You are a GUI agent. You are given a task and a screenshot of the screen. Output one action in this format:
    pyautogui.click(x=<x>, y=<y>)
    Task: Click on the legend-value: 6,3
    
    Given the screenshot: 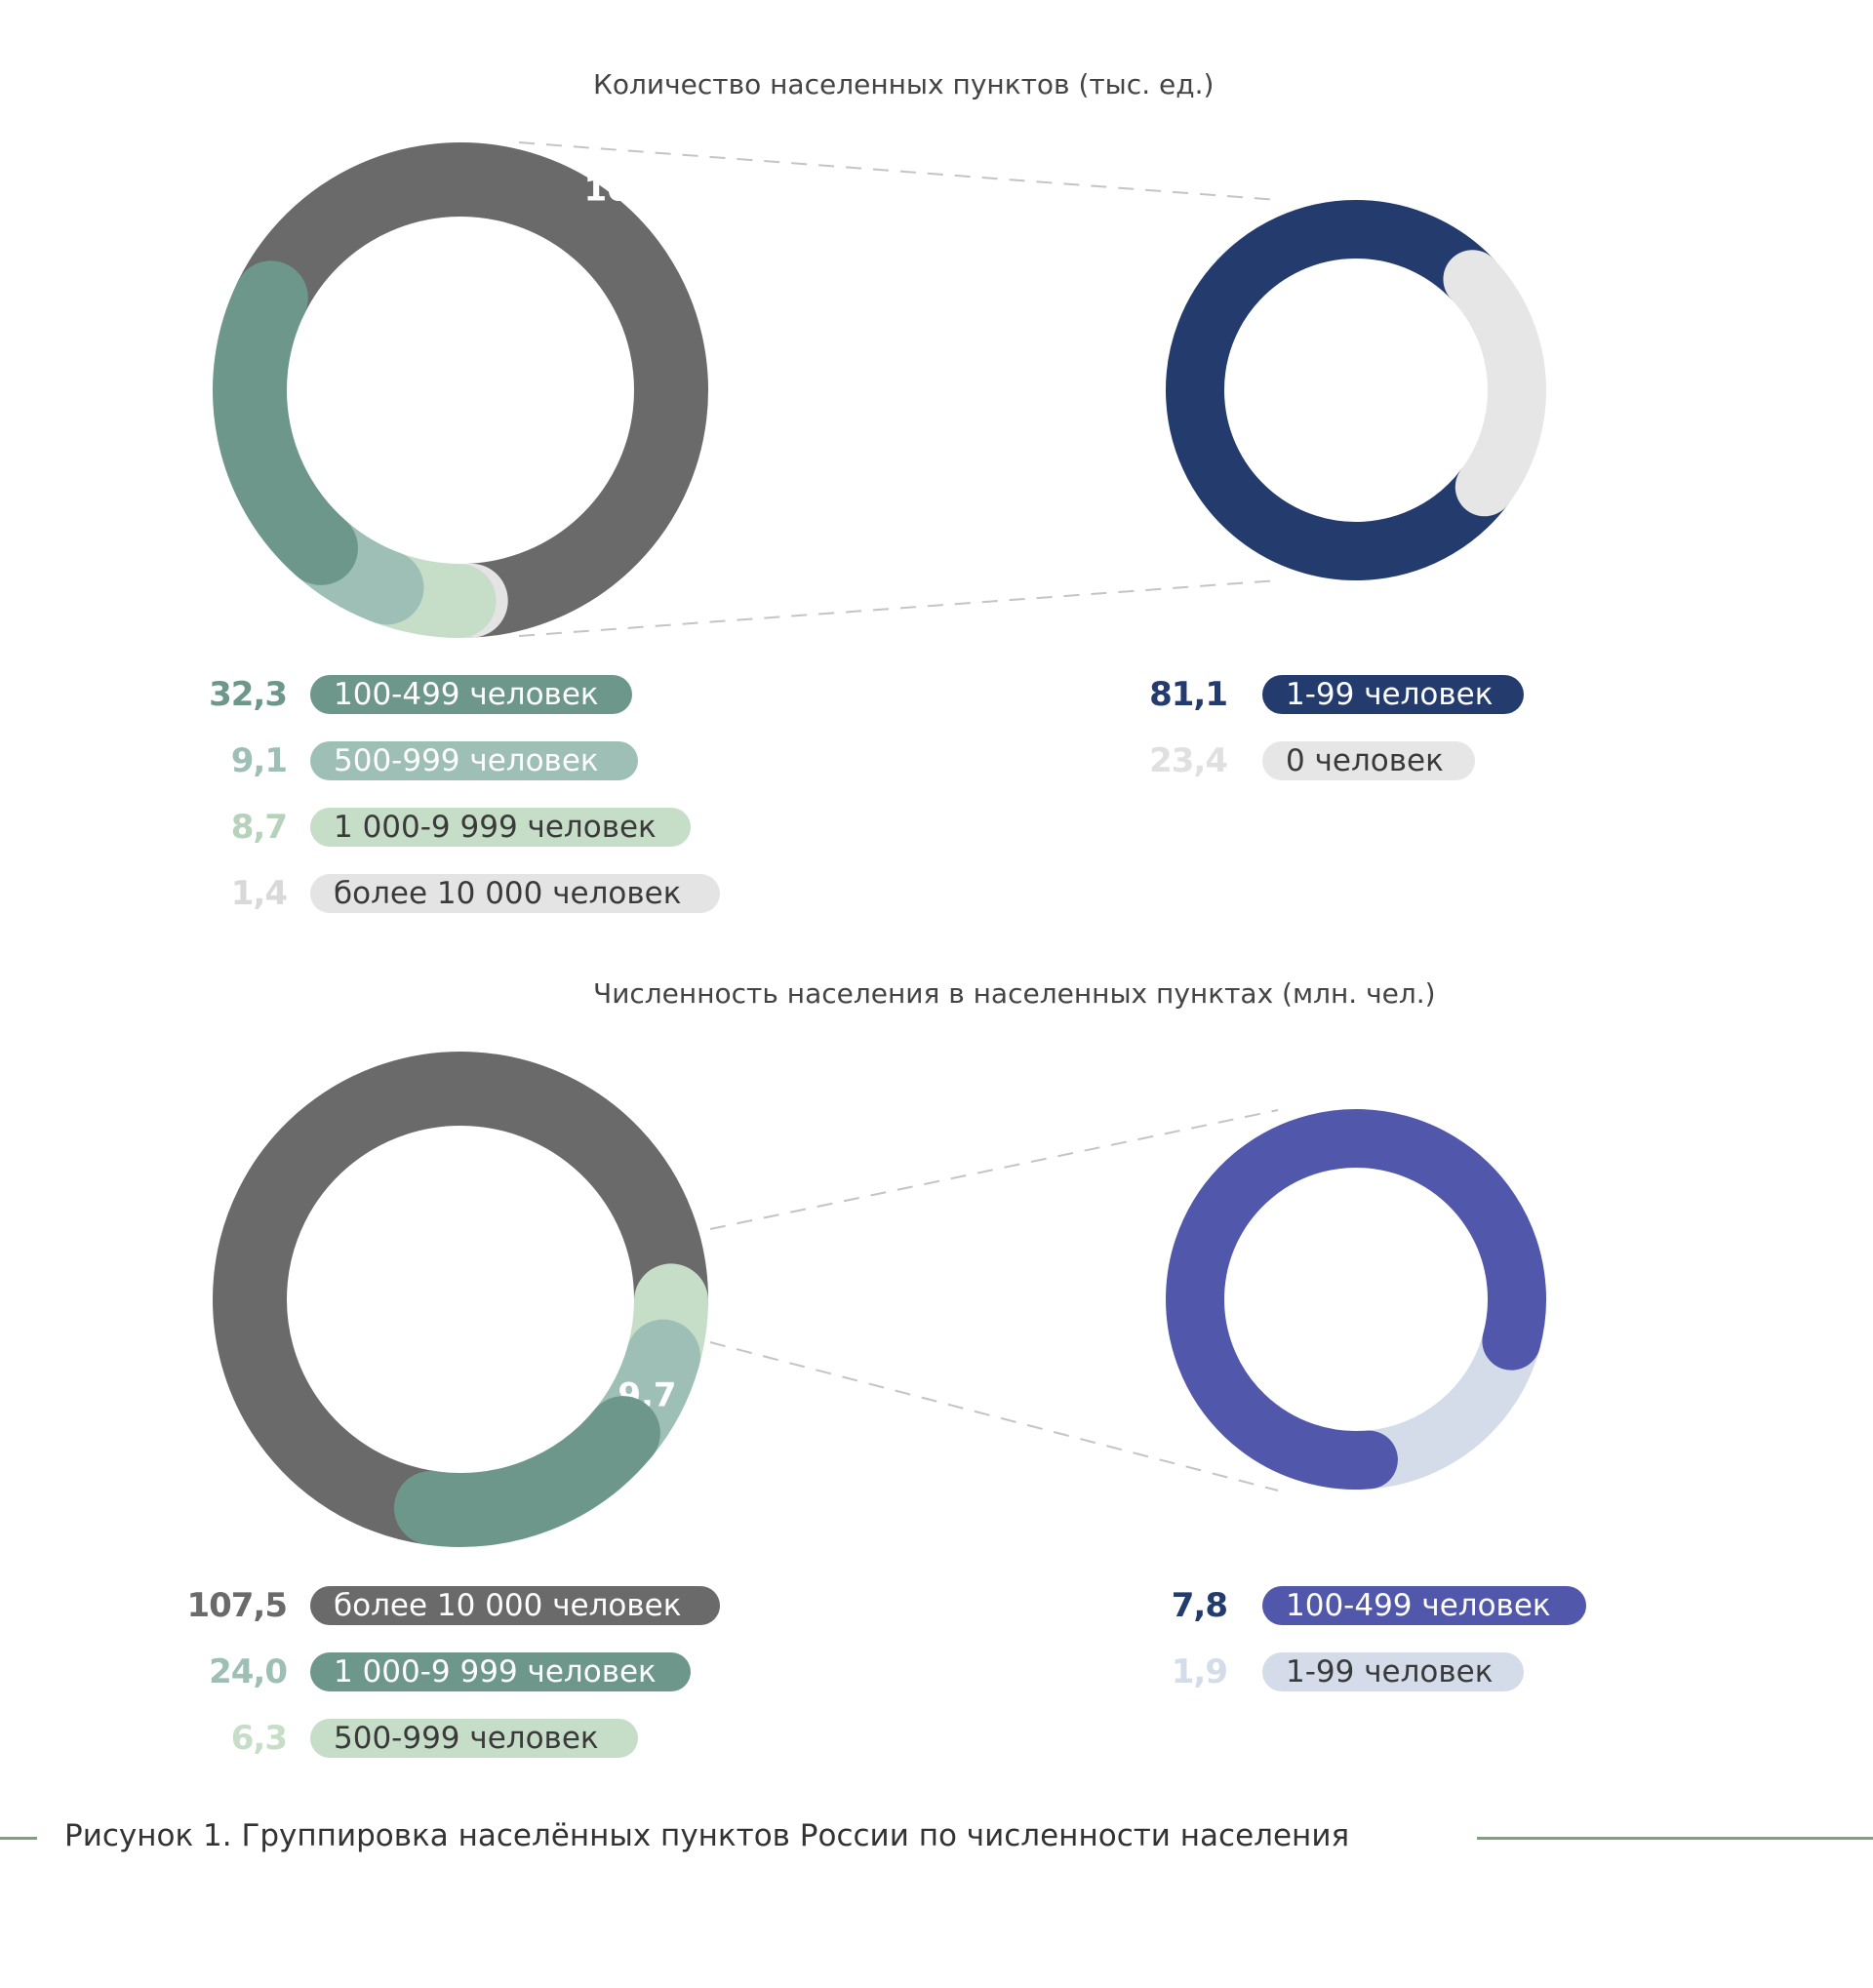 What is the action you would take?
    pyautogui.click(x=259, y=1738)
    